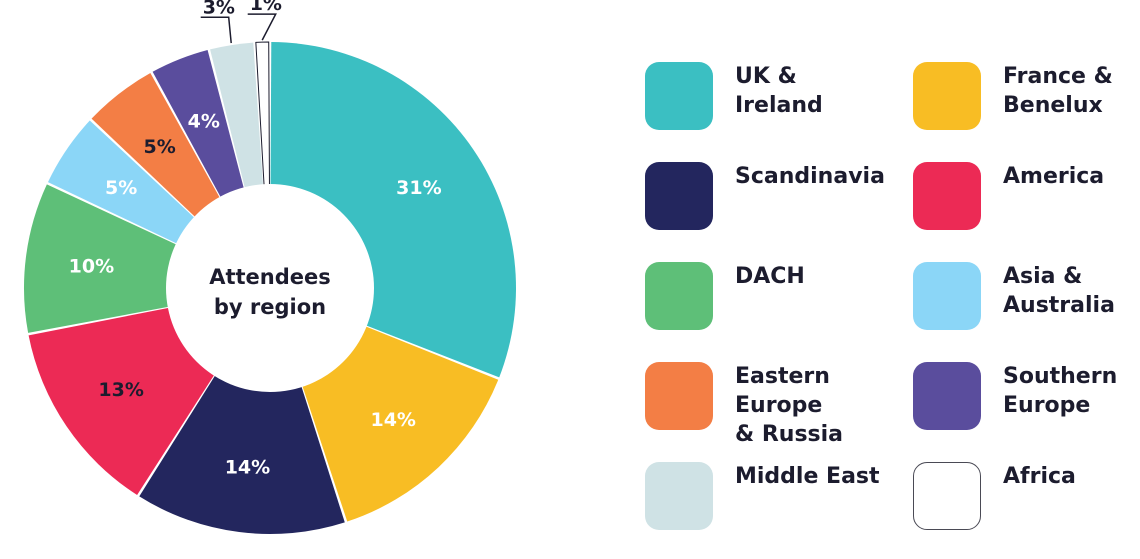 The image size is (1140, 559). What do you see at coordinates (734, 96) in the screenshot?
I see `legend-item-uk-ireland: UK & Ireland` at bounding box center [734, 96].